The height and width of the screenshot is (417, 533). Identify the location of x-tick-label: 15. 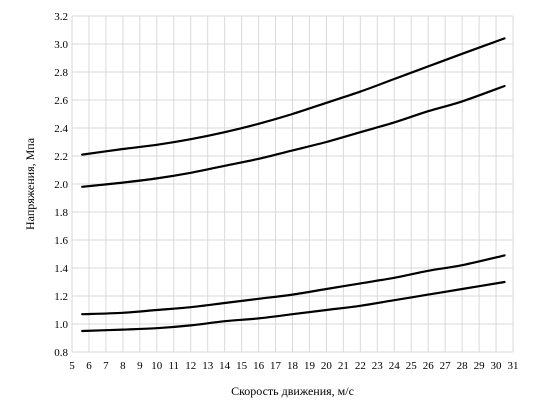
(242, 366).